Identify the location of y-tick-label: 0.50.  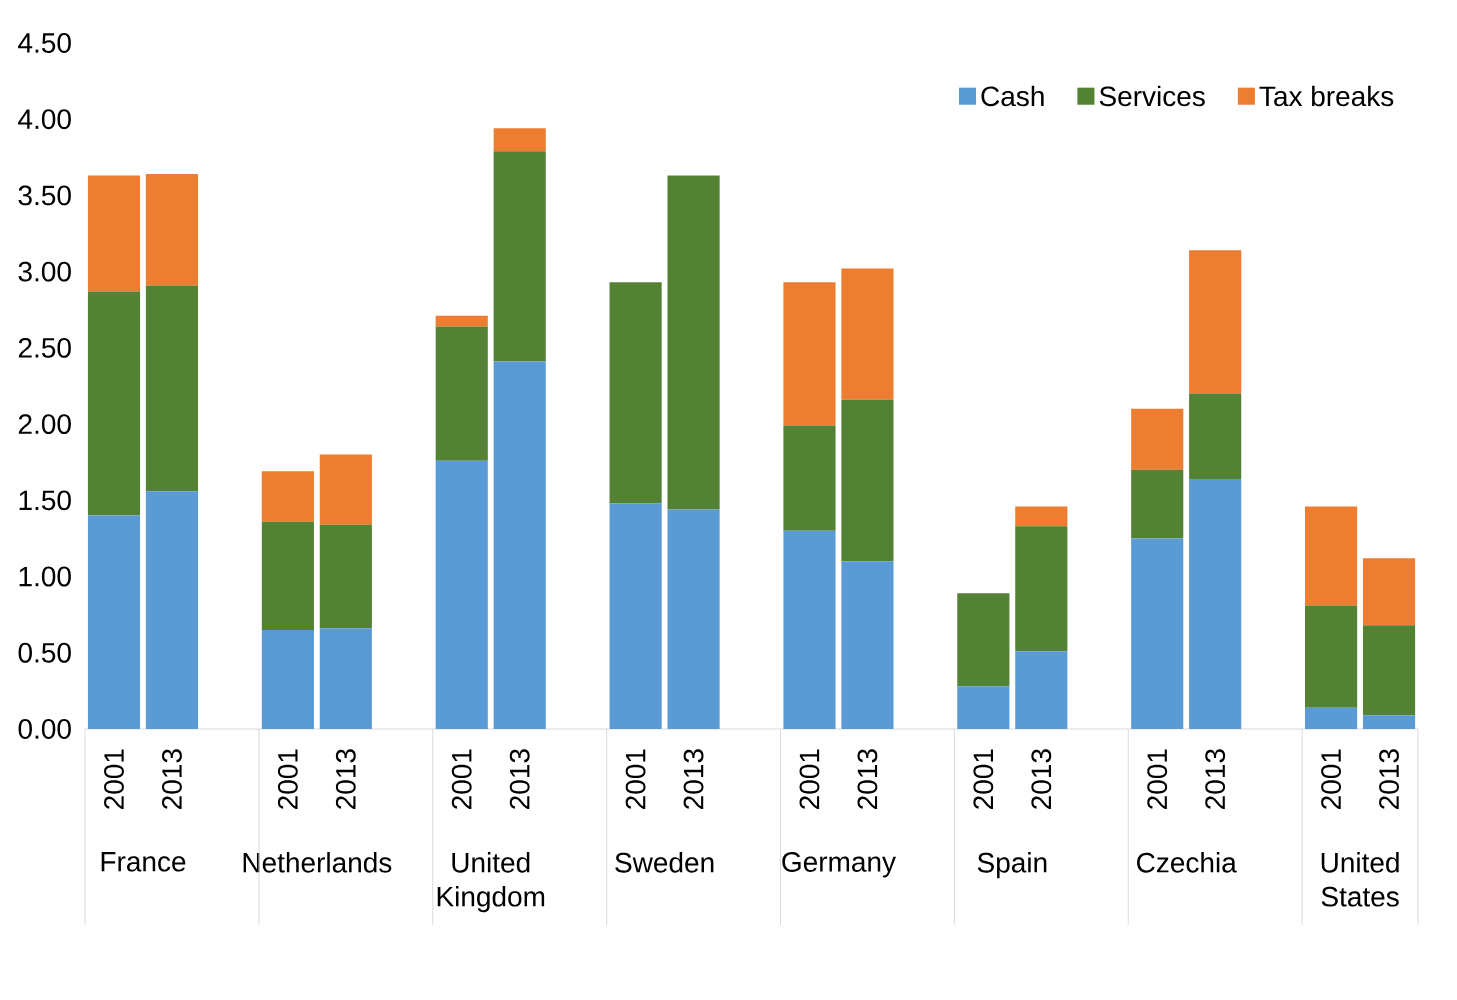
(44, 652).